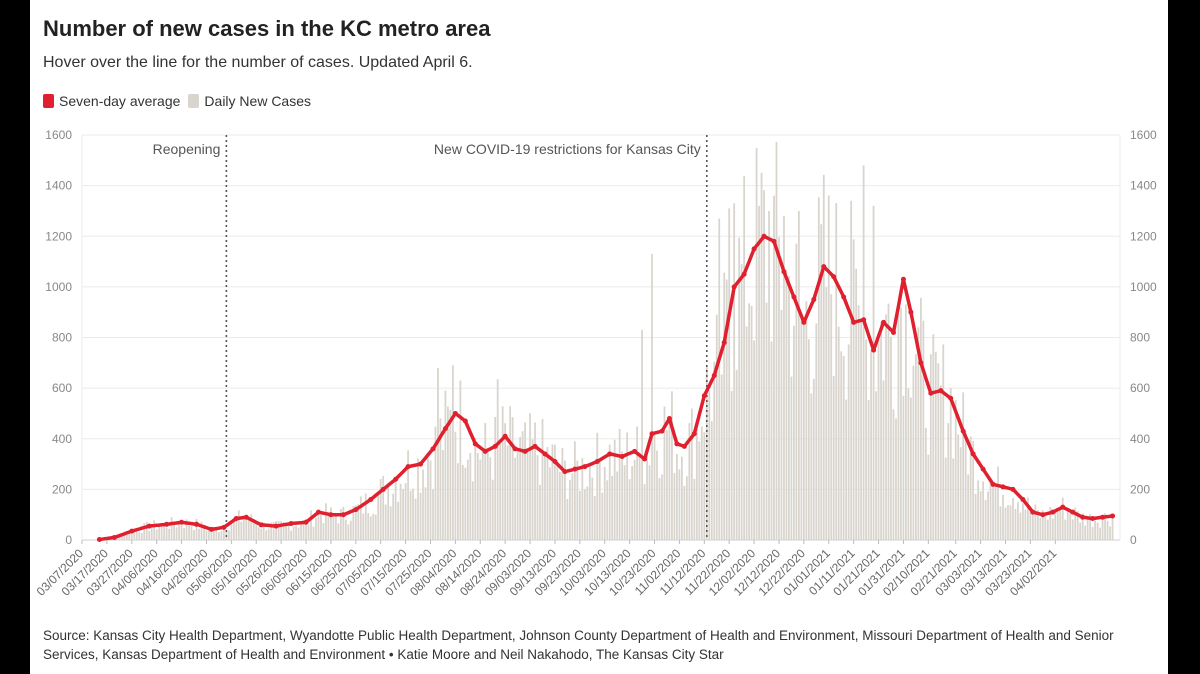 Image resolution: width=1200 pixels, height=674 pixels. I want to click on legend-item-daily-new-cases: Daily New Cases, so click(249, 101).